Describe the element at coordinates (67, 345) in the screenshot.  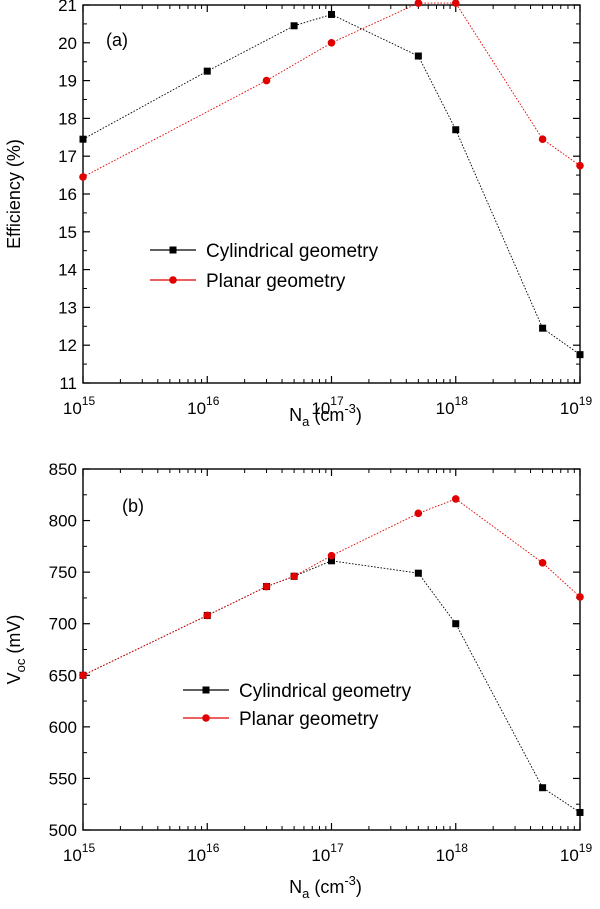
I see `y-tick-label: 12` at that location.